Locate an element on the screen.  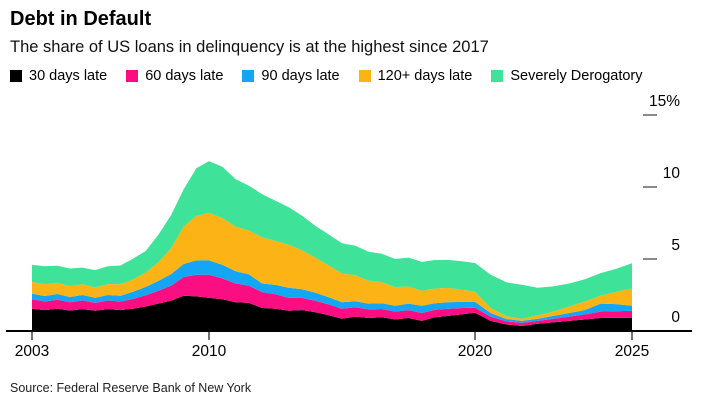
x-tick-label-2025: 2025 is located at coordinates (632, 351).